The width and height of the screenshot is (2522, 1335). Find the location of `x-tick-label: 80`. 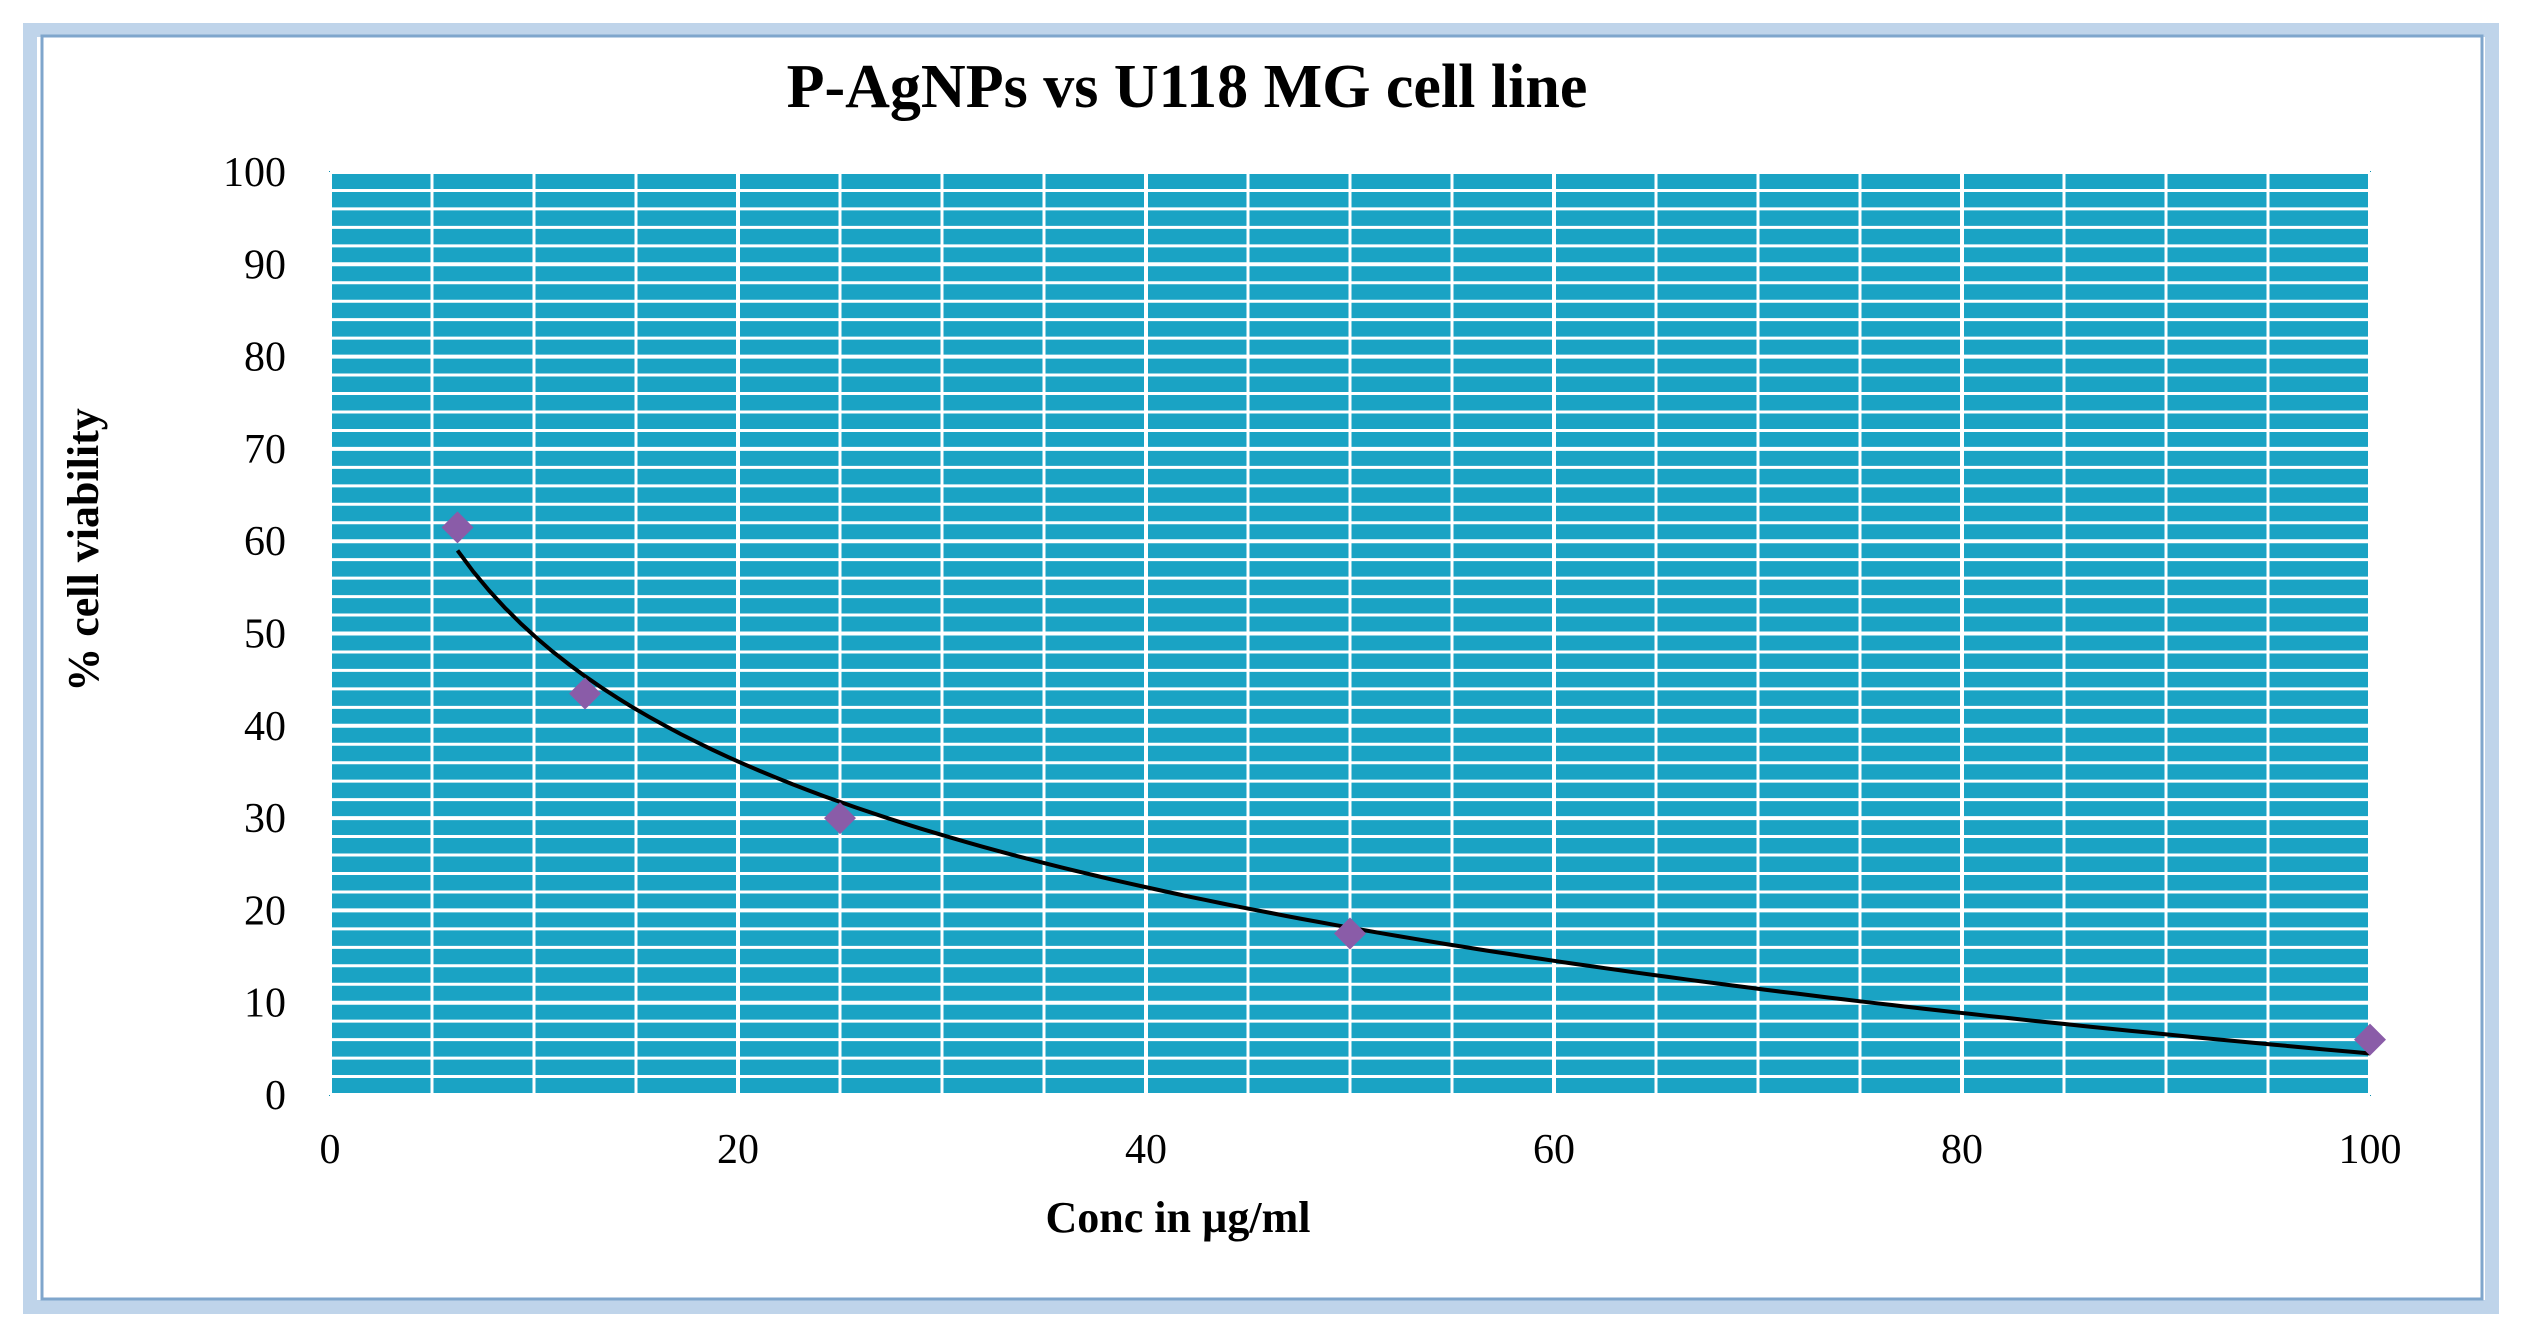

x-tick-label: 80 is located at coordinates (1962, 1150).